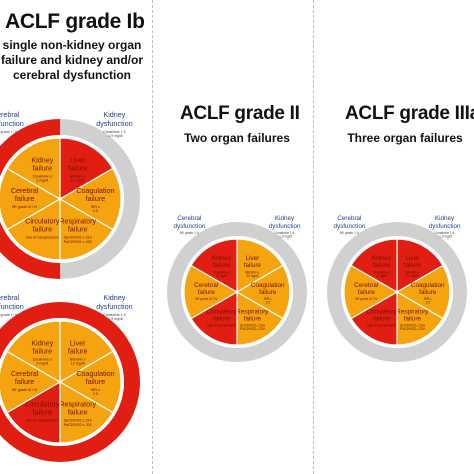 This screenshot has width=474, height=474. What do you see at coordinates (75, 21) in the screenshot?
I see `panel-title-grade-ib: ACLF grade Ib` at bounding box center [75, 21].